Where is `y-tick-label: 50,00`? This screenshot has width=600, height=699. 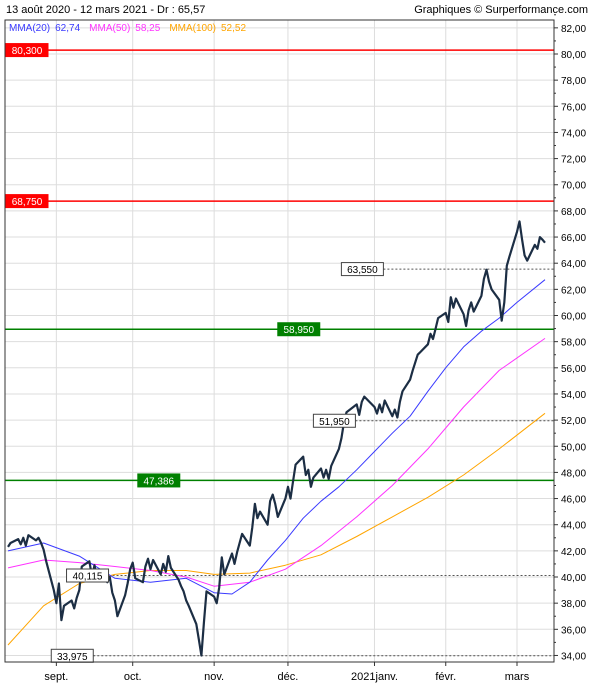 y-tick-label: 50,00 is located at coordinates (573, 447).